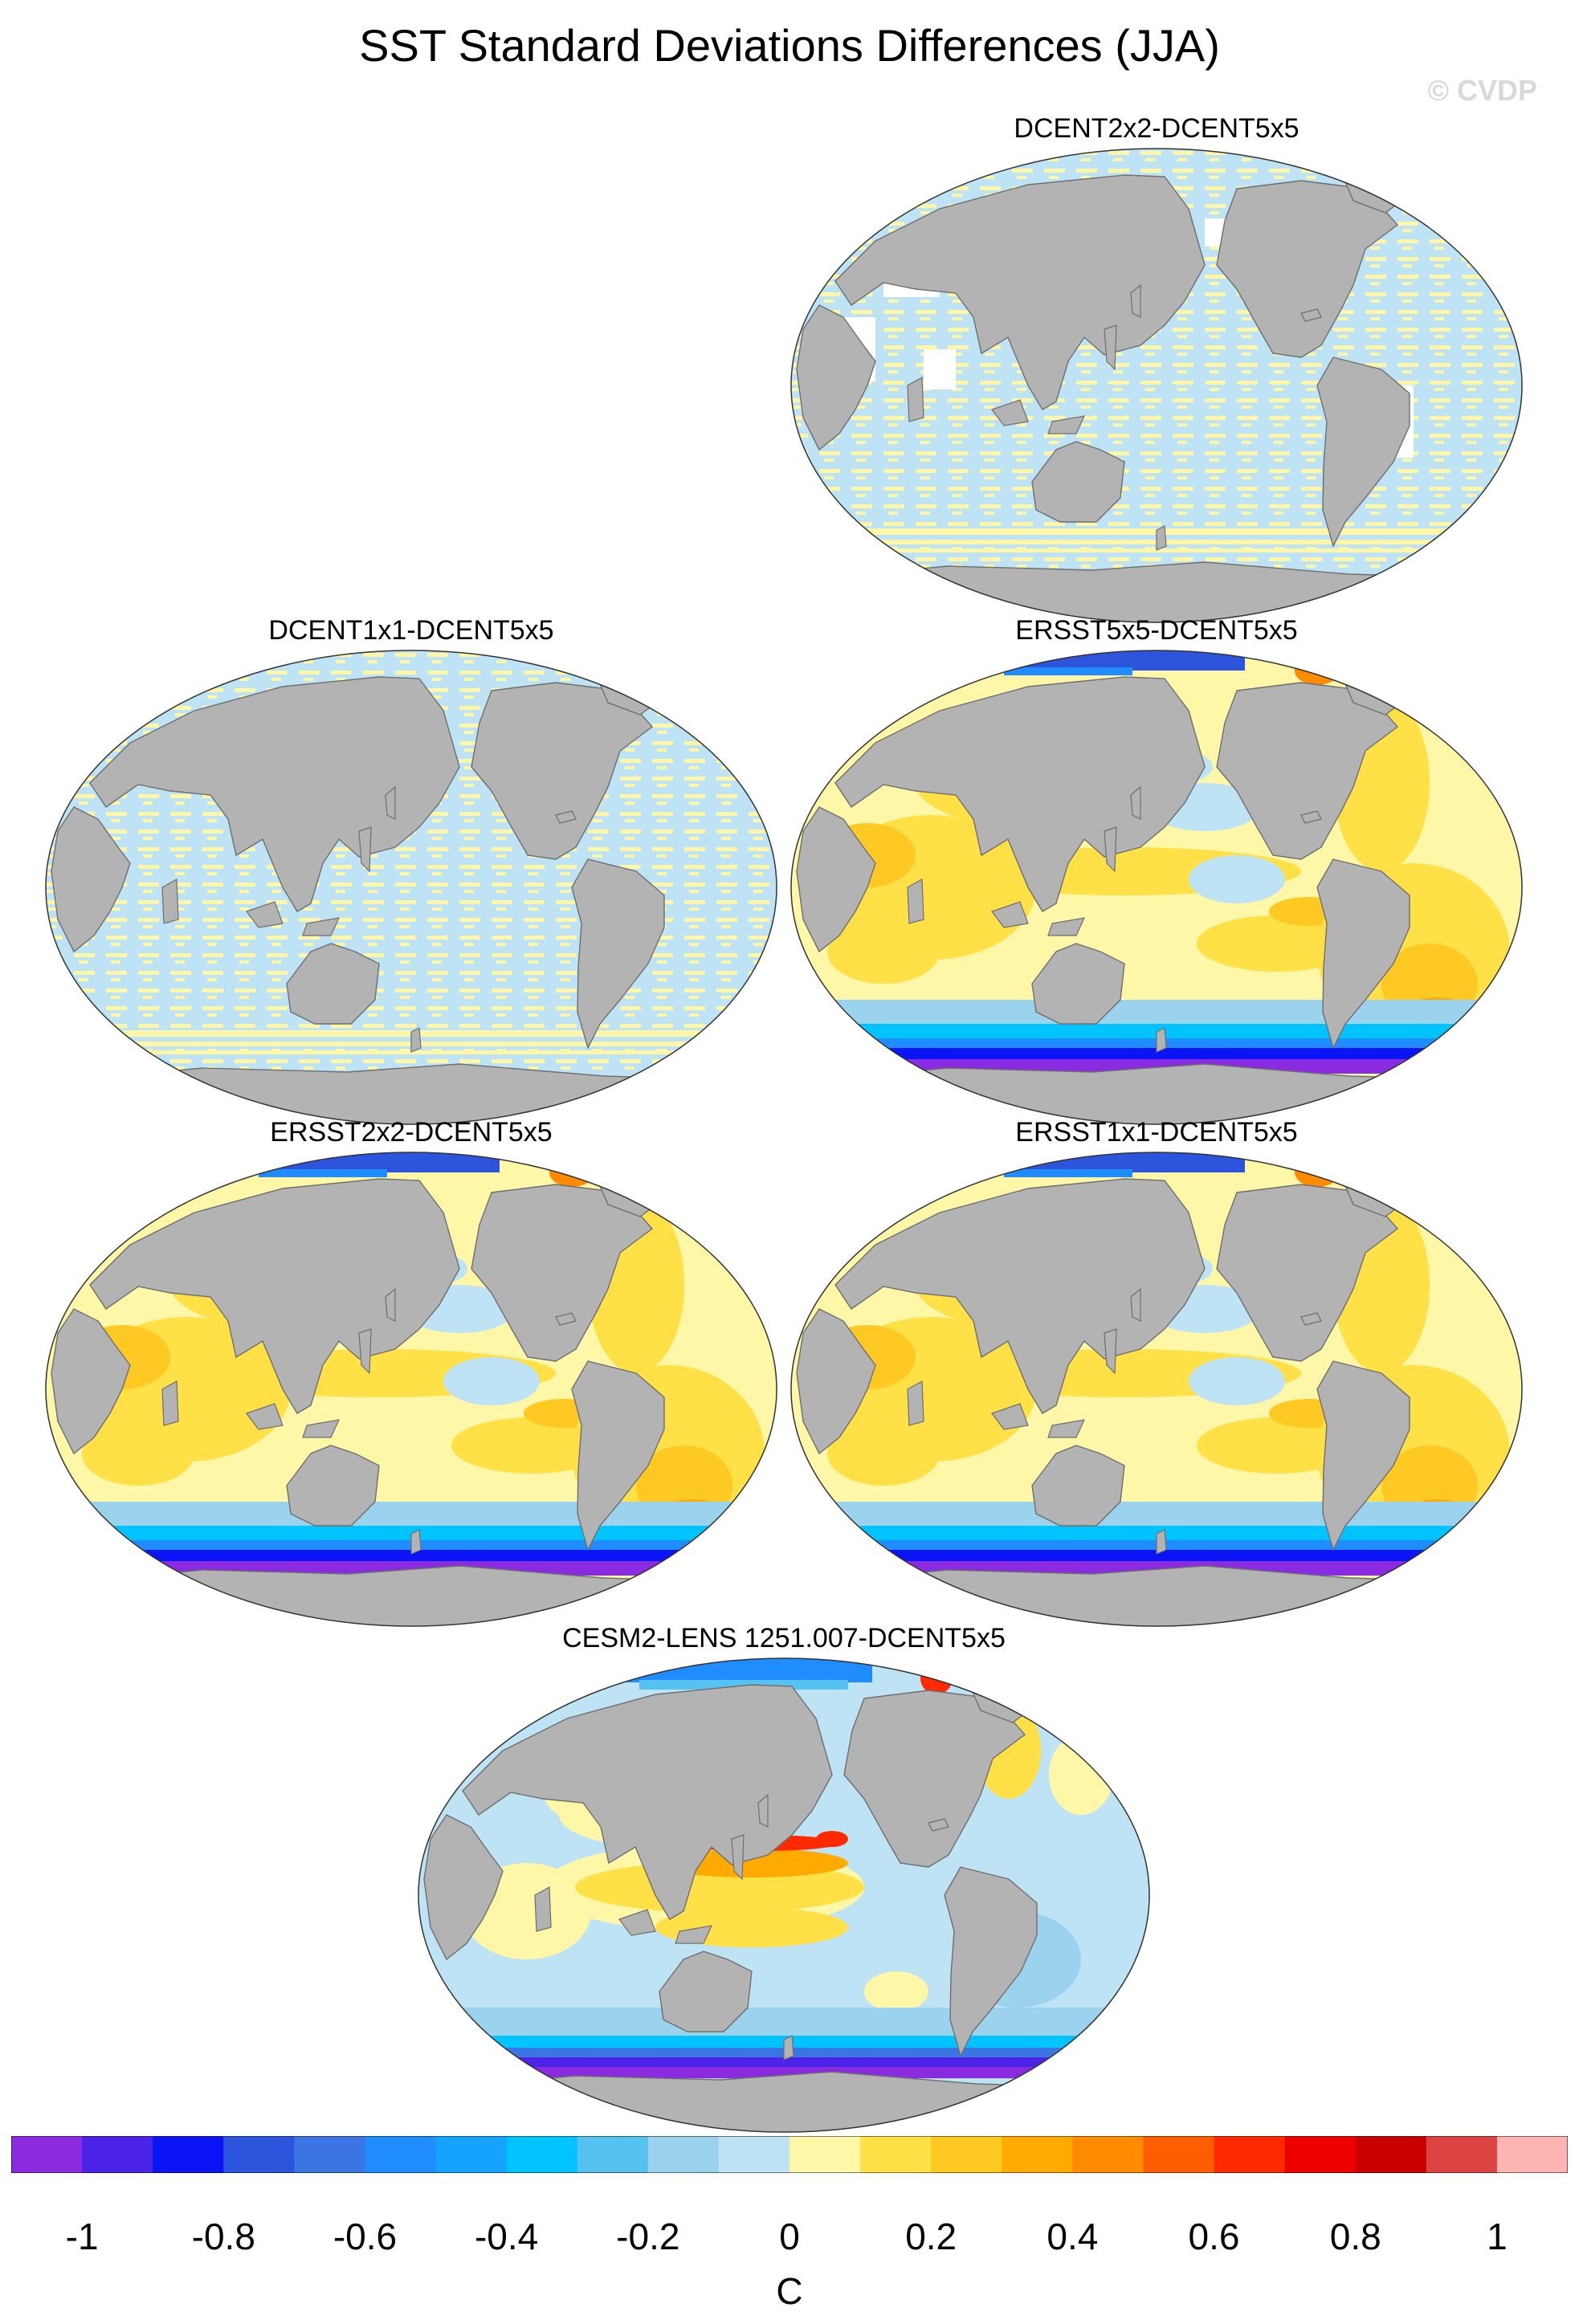 Image resolution: width=1579 pixels, height=2324 pixels. I want to click on colorbar, so click(789, 2155).